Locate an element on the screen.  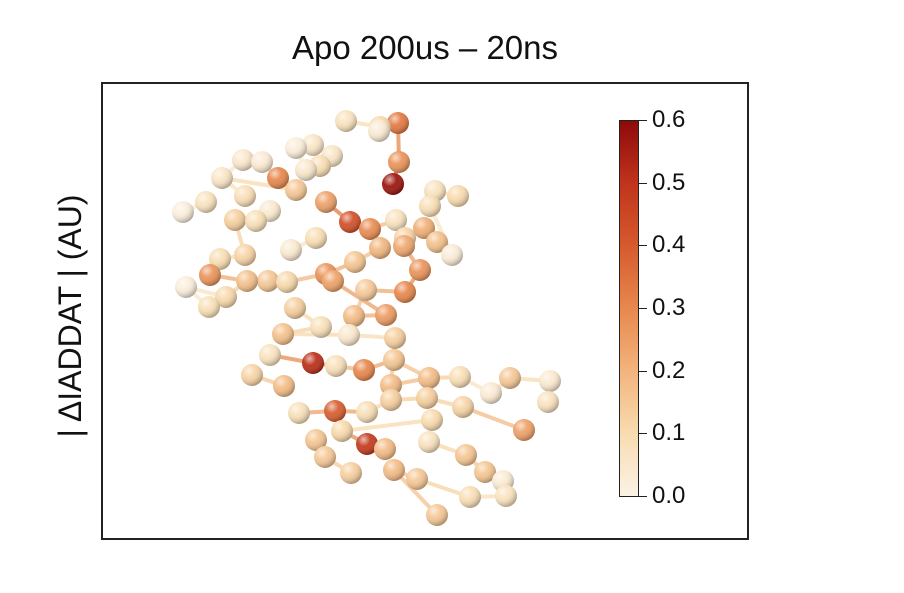
colorbar-tick-label: 0.5 is located at coordinates (669, 182).